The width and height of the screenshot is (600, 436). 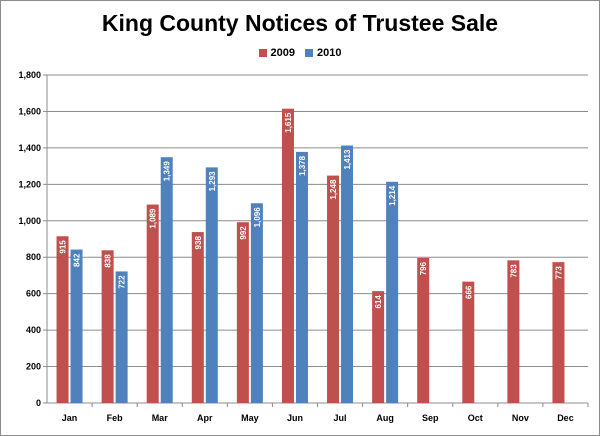 I want to click on bar-2009-apr, so click(x=197, y=317).